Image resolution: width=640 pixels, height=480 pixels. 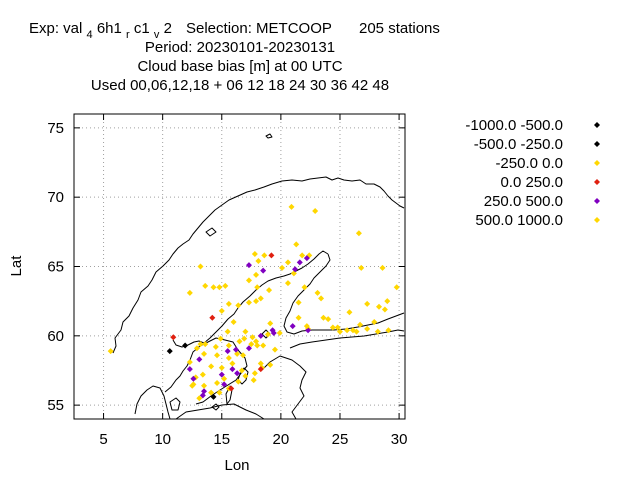 What do you see at coordinates (55, 267) in the screenshot?
I see `y-tick-label: 65` at bounding box center [55, 267].